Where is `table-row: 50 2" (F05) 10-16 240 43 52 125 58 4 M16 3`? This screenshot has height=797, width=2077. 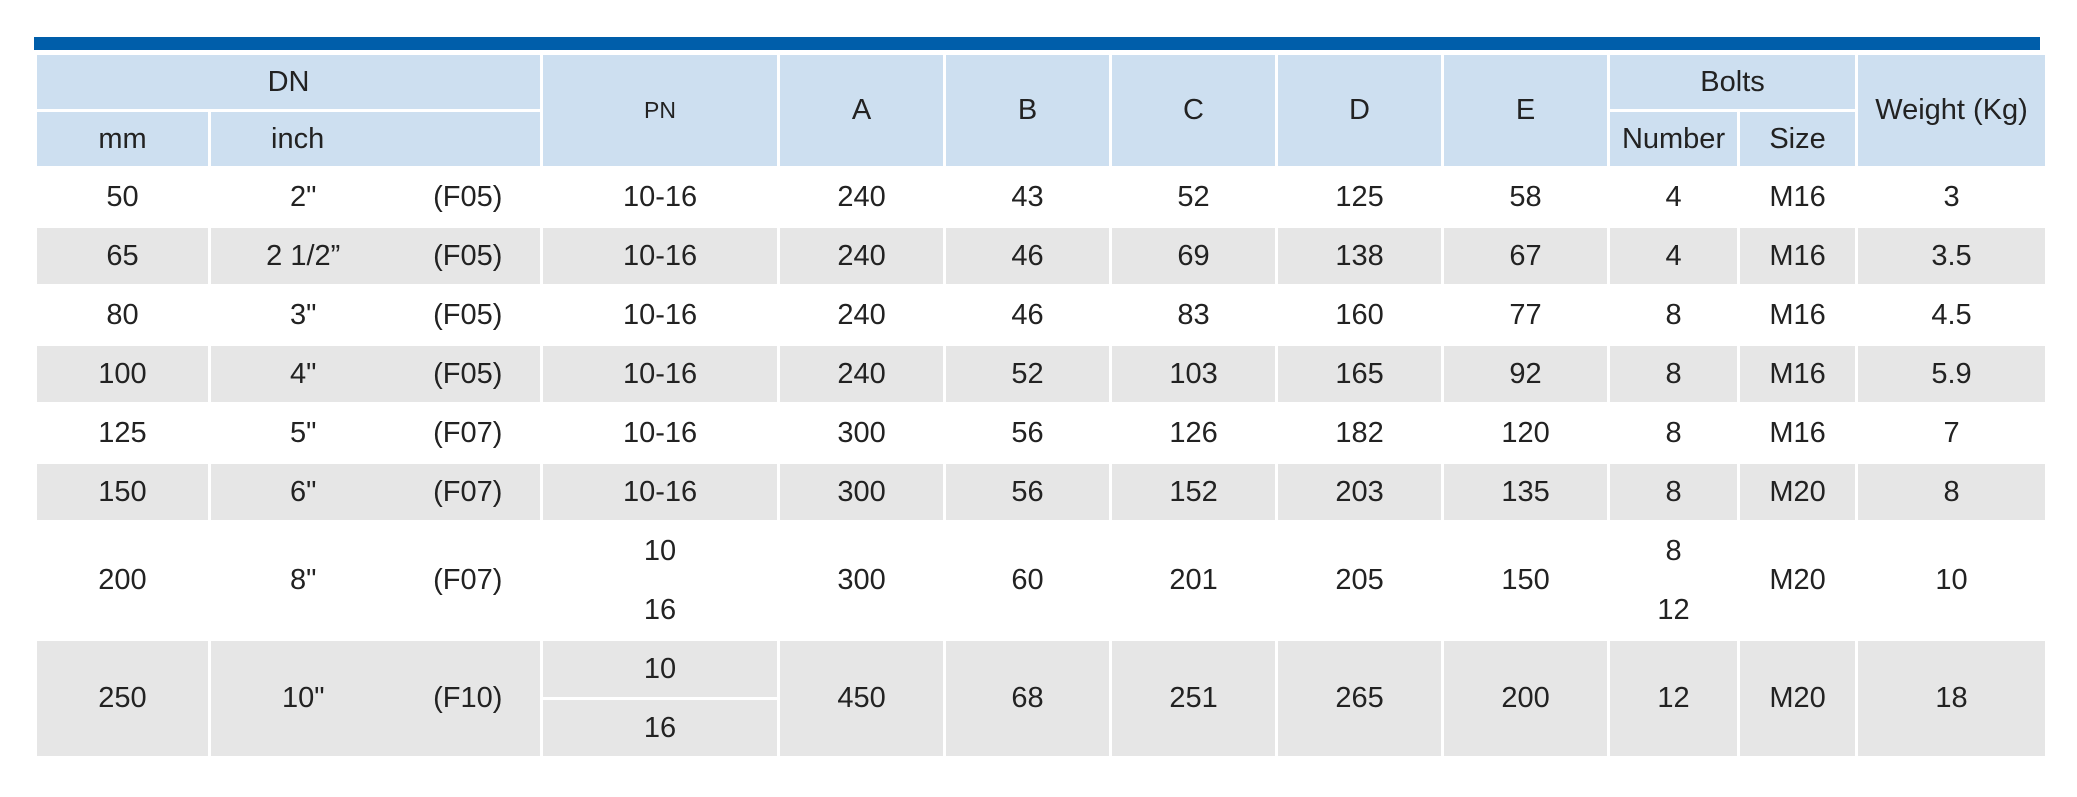 table-row: 50 2" (F05) 10-16 240 43 52 125 58 4 M16 3 is located at coordinates (1041, 197).